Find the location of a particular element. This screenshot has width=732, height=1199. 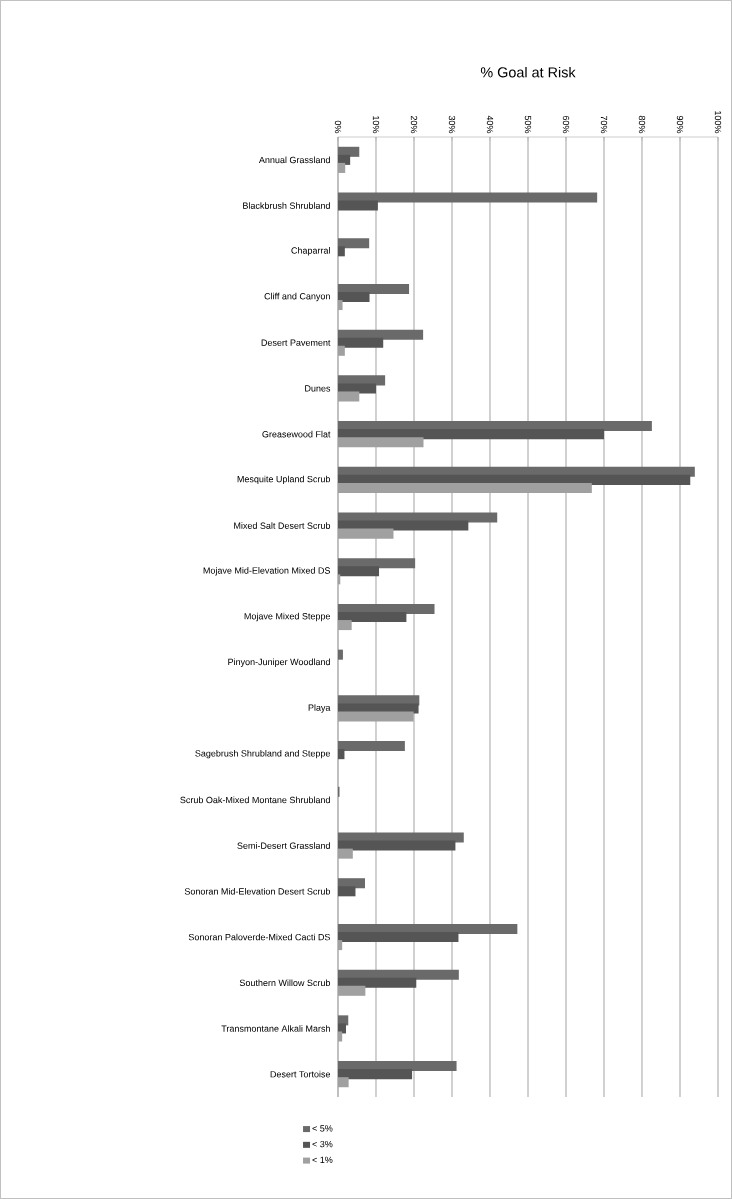

legend-label: < 5% is located at coordinates (322, 1128).